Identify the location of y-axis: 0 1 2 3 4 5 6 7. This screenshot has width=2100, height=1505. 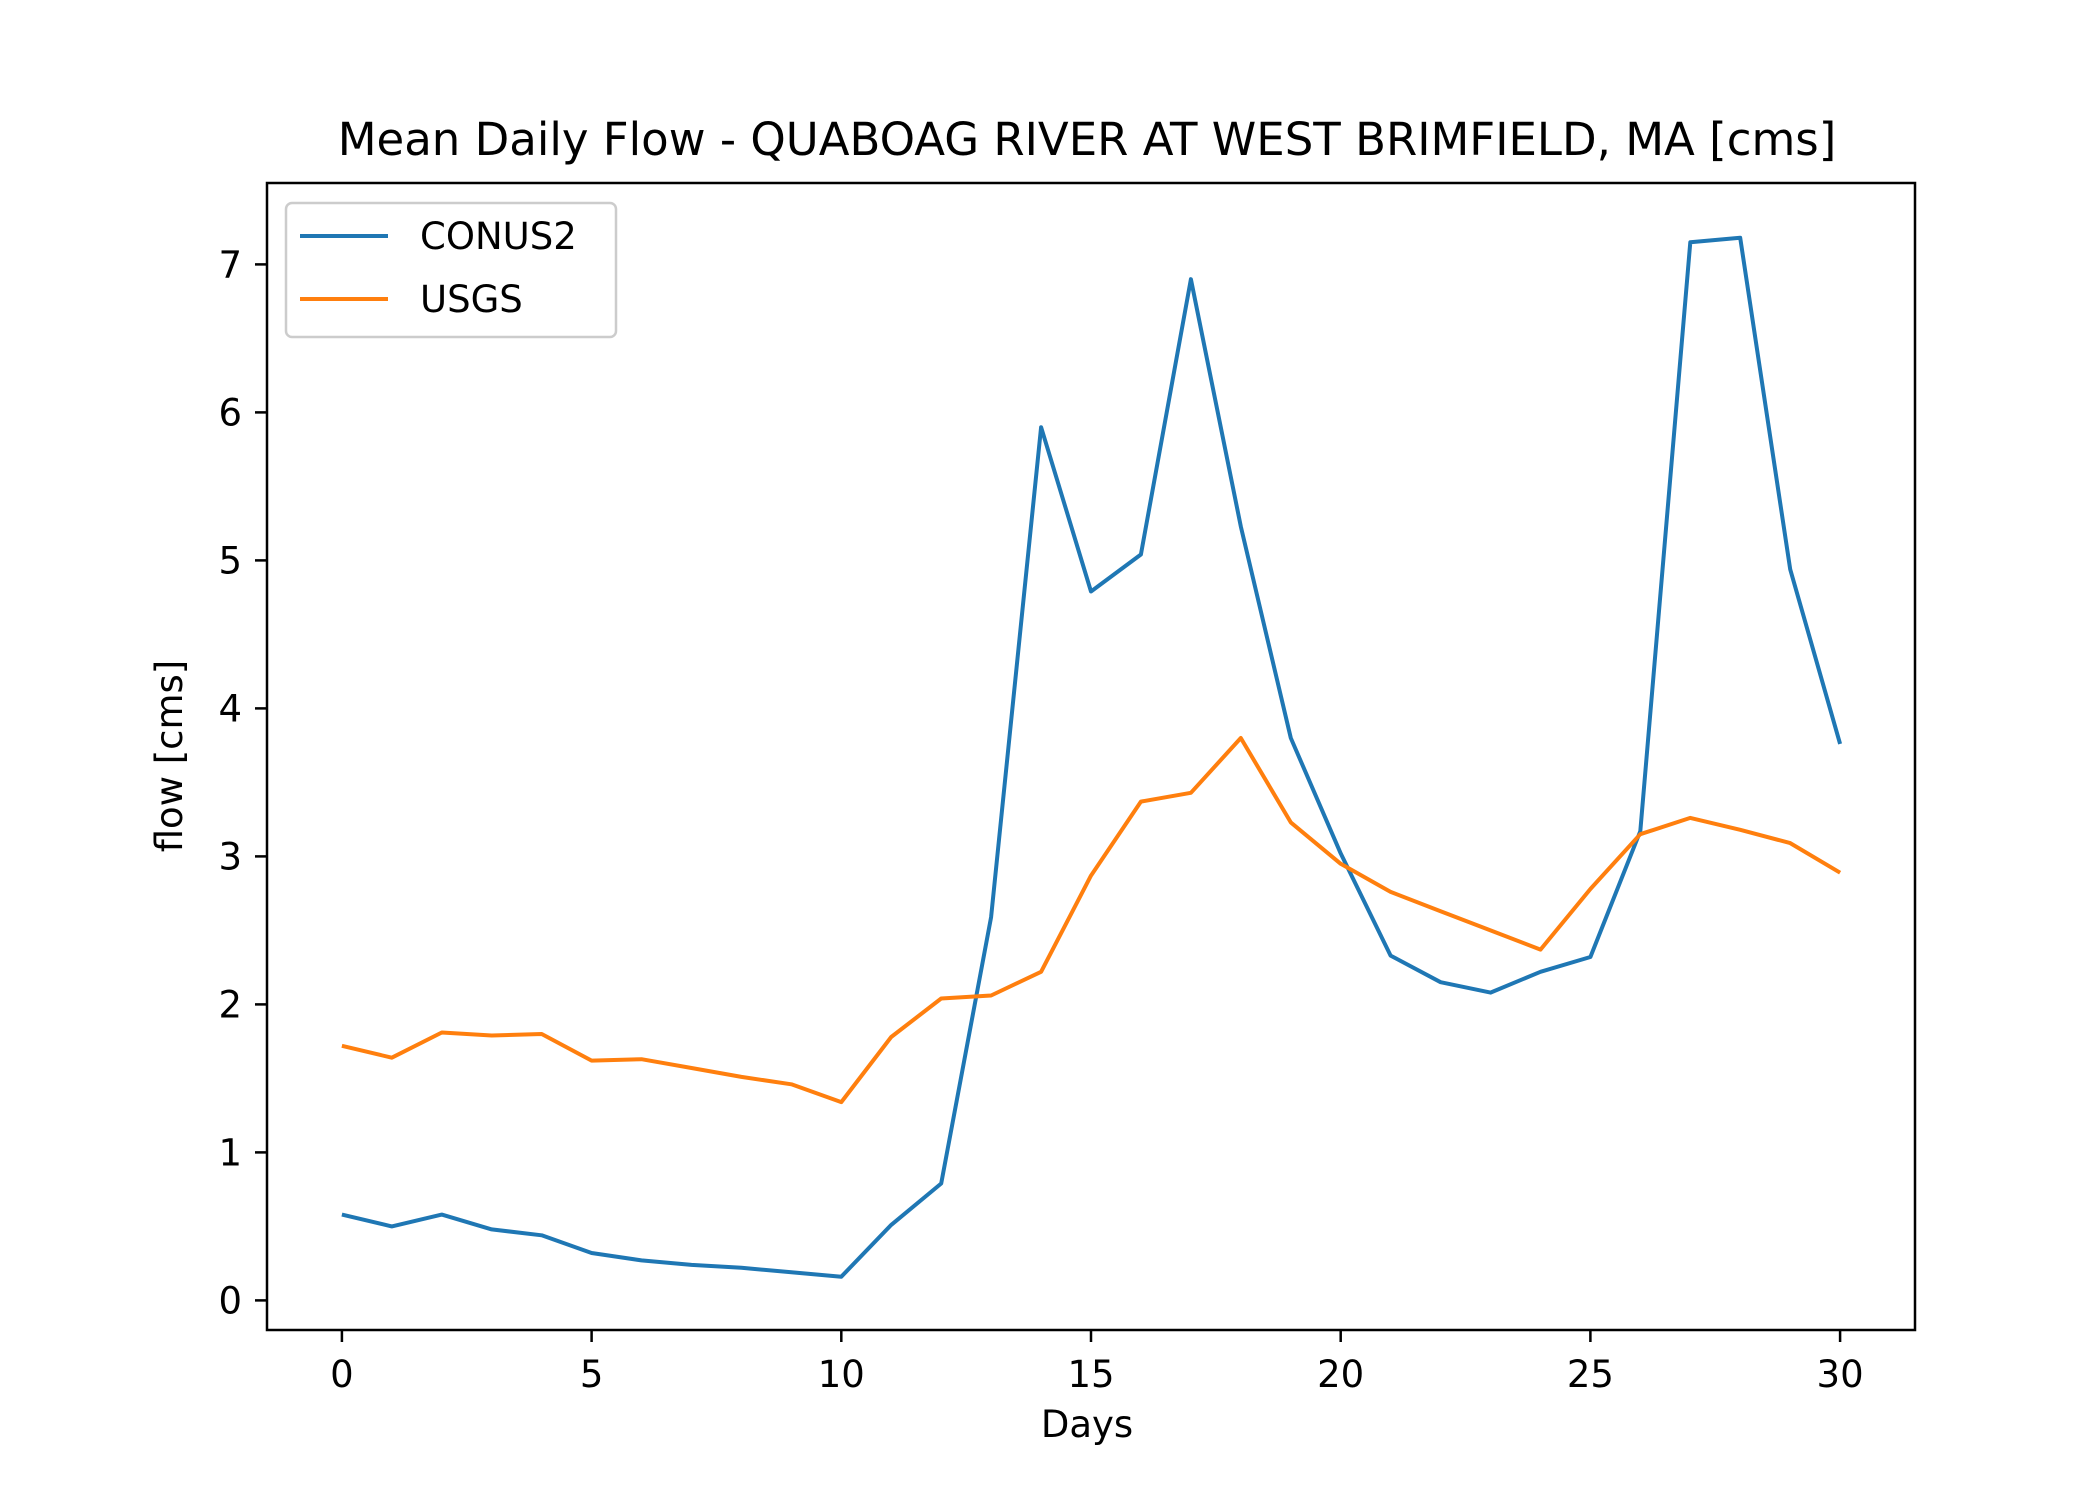
(242, 782).